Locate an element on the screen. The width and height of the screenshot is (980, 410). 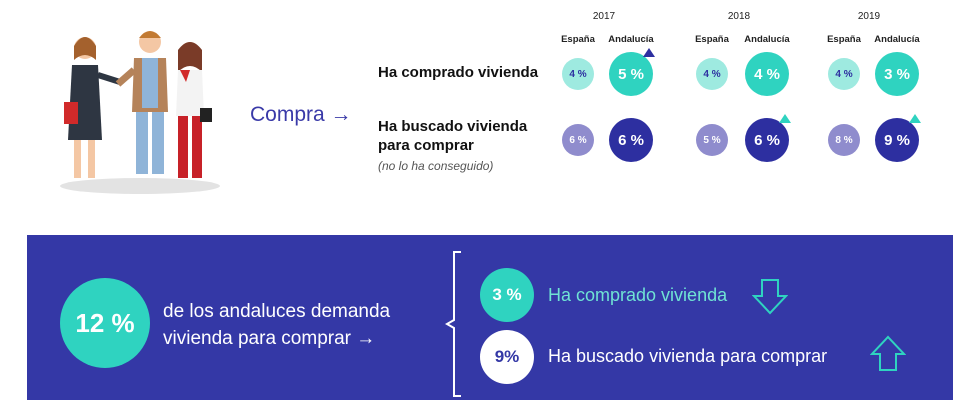
summary-value-buscado-circle: 9% is located at coordinates (507, 357).